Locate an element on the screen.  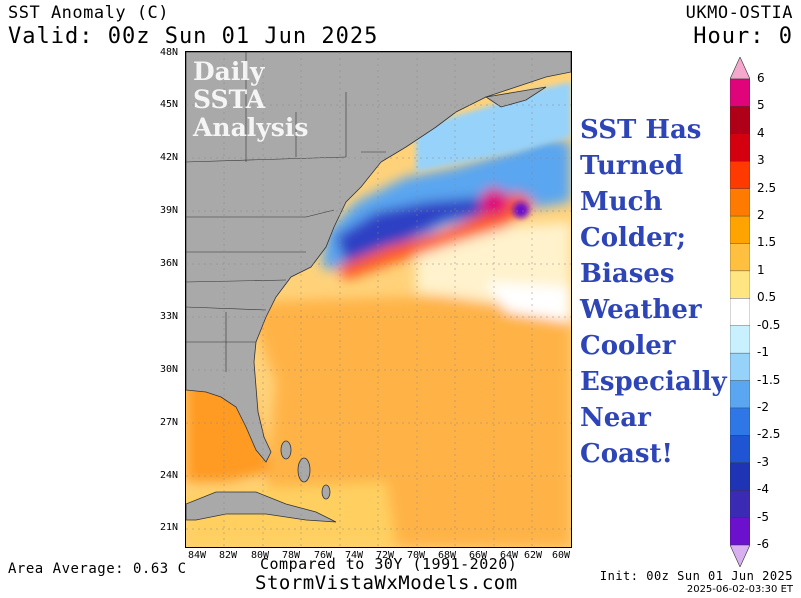
headline-line: Turned is located at coordinates (632, 166).